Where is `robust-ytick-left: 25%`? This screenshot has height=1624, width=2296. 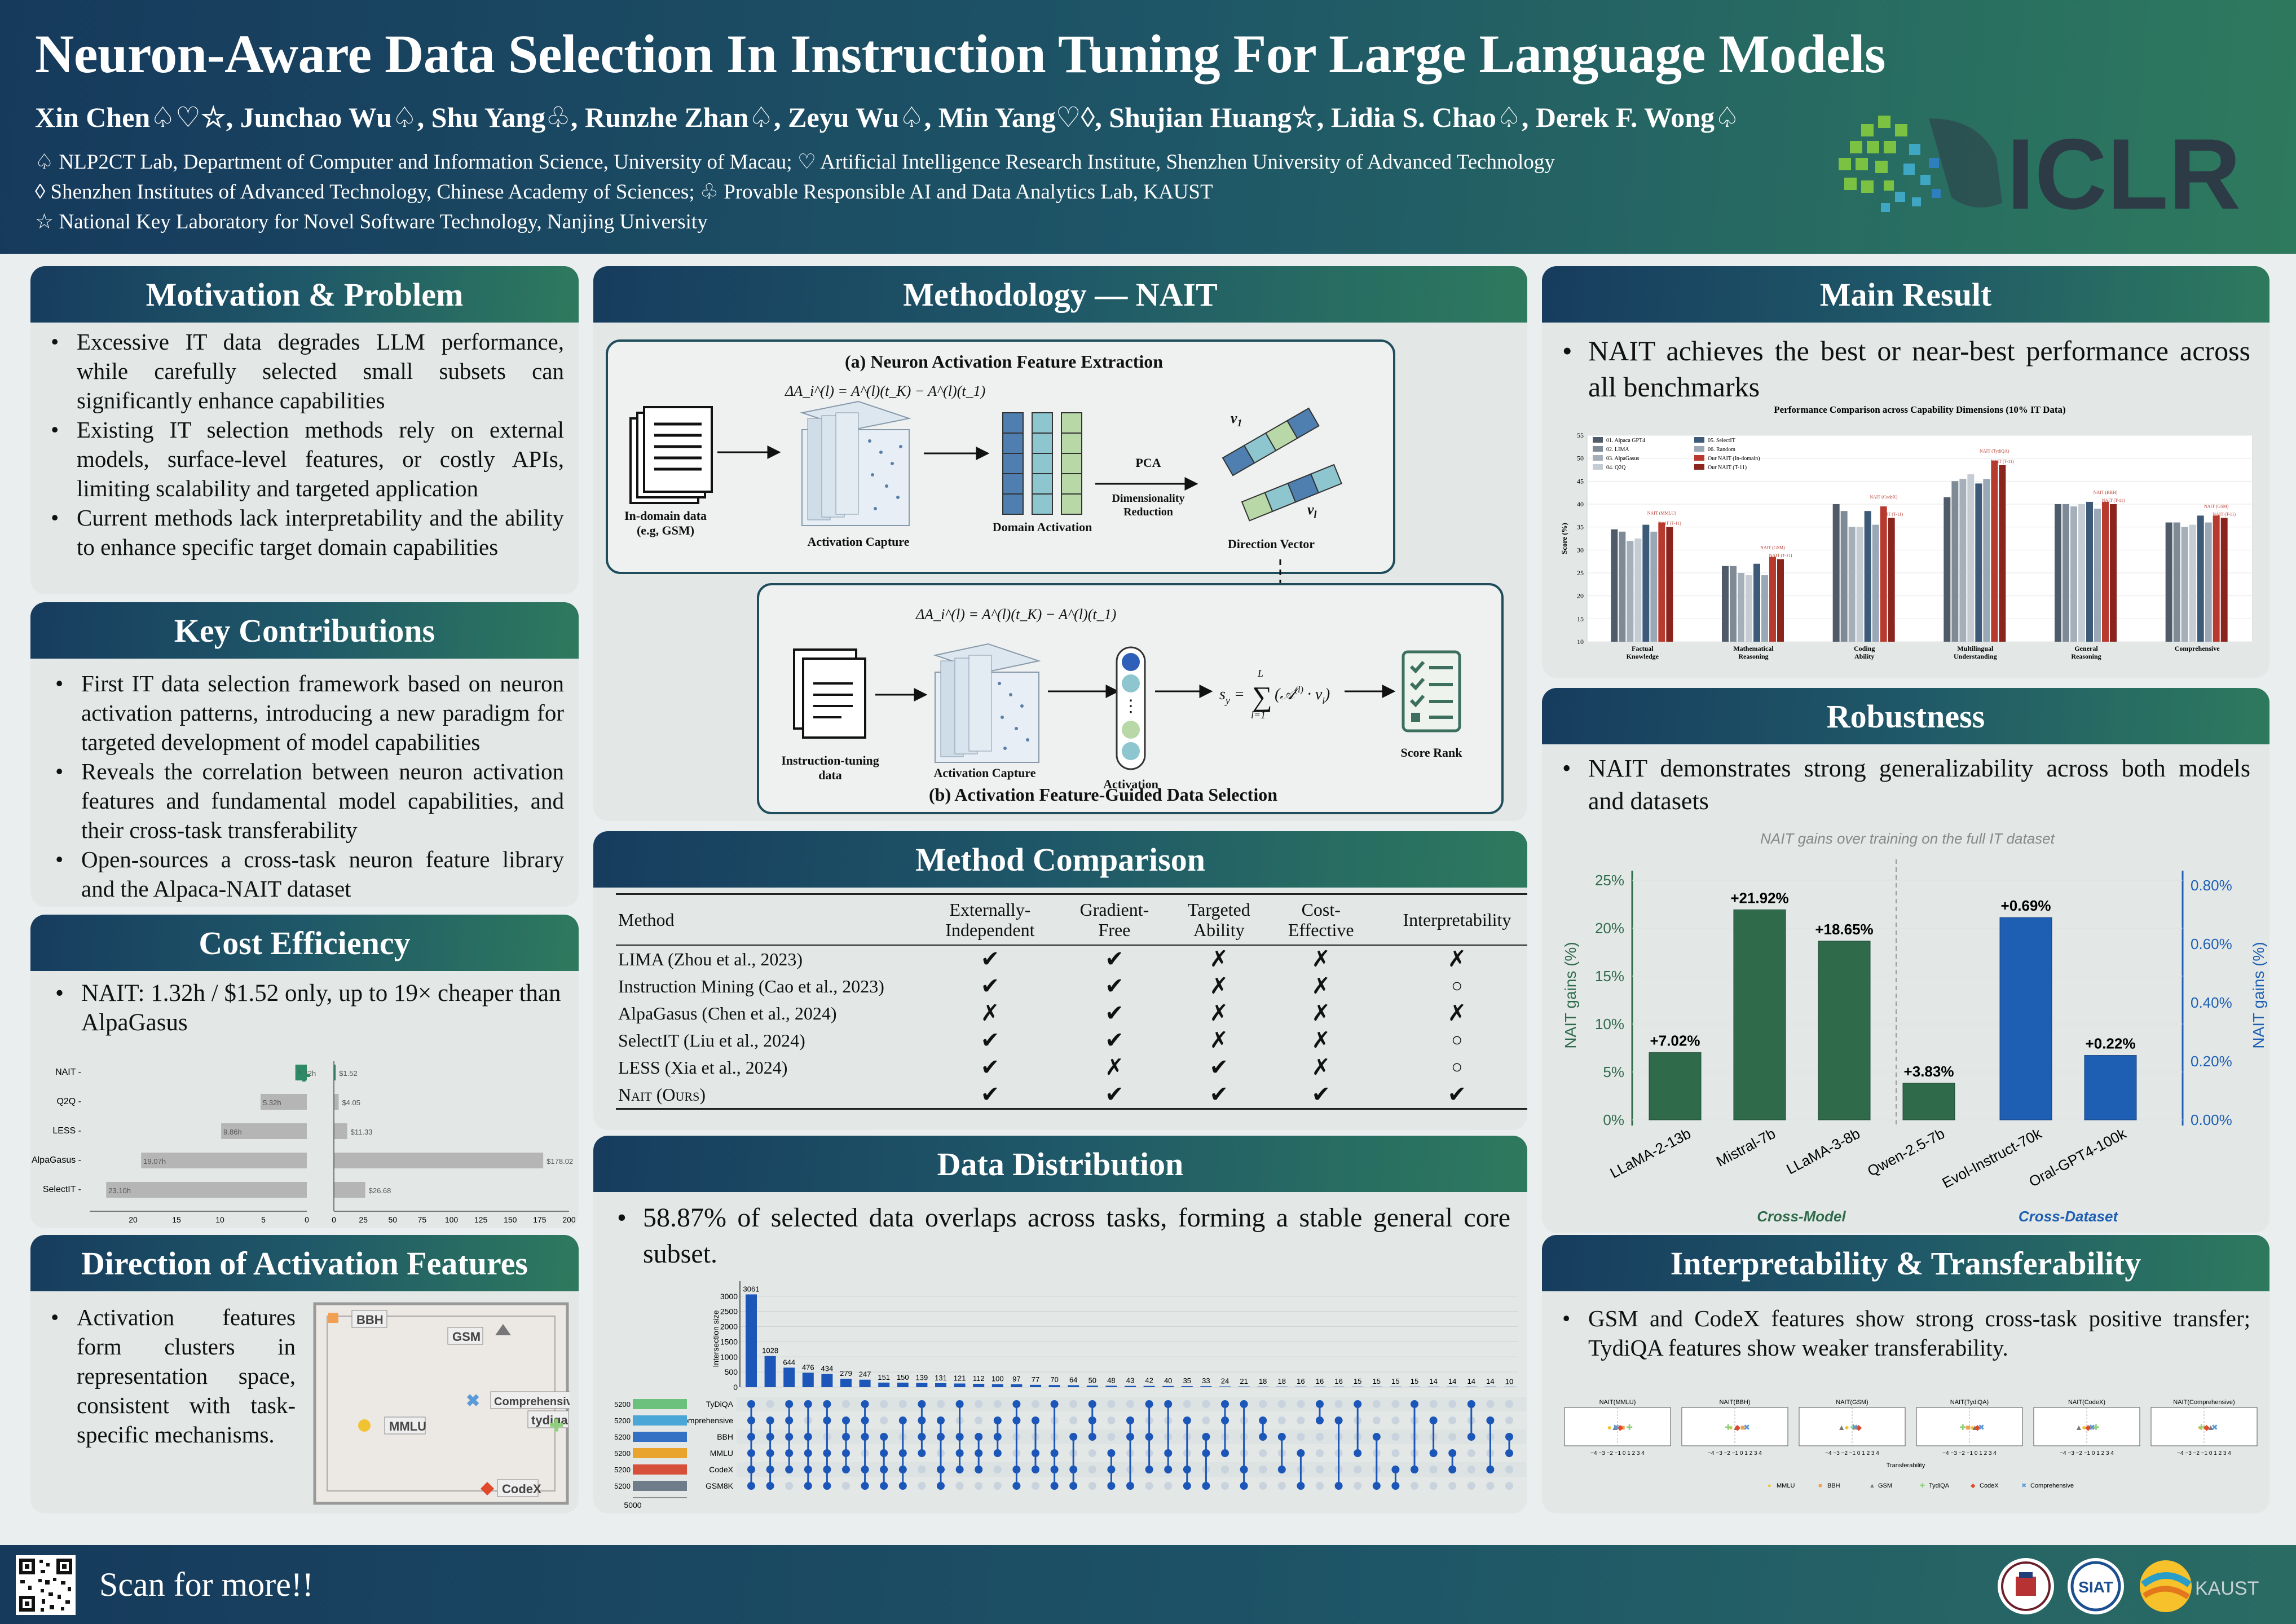 robust-ytick-left: 25% is located at coordinates (1609, 880).